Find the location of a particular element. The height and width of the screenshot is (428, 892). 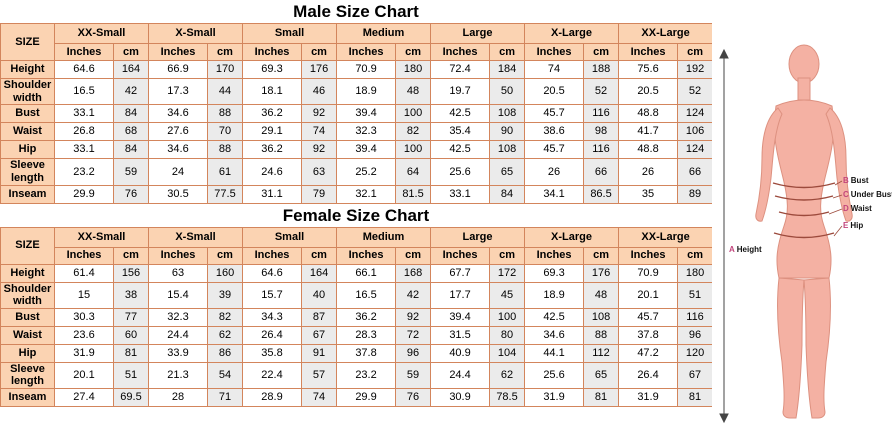

row-label: Inseam is located at coordinates (27, 194).